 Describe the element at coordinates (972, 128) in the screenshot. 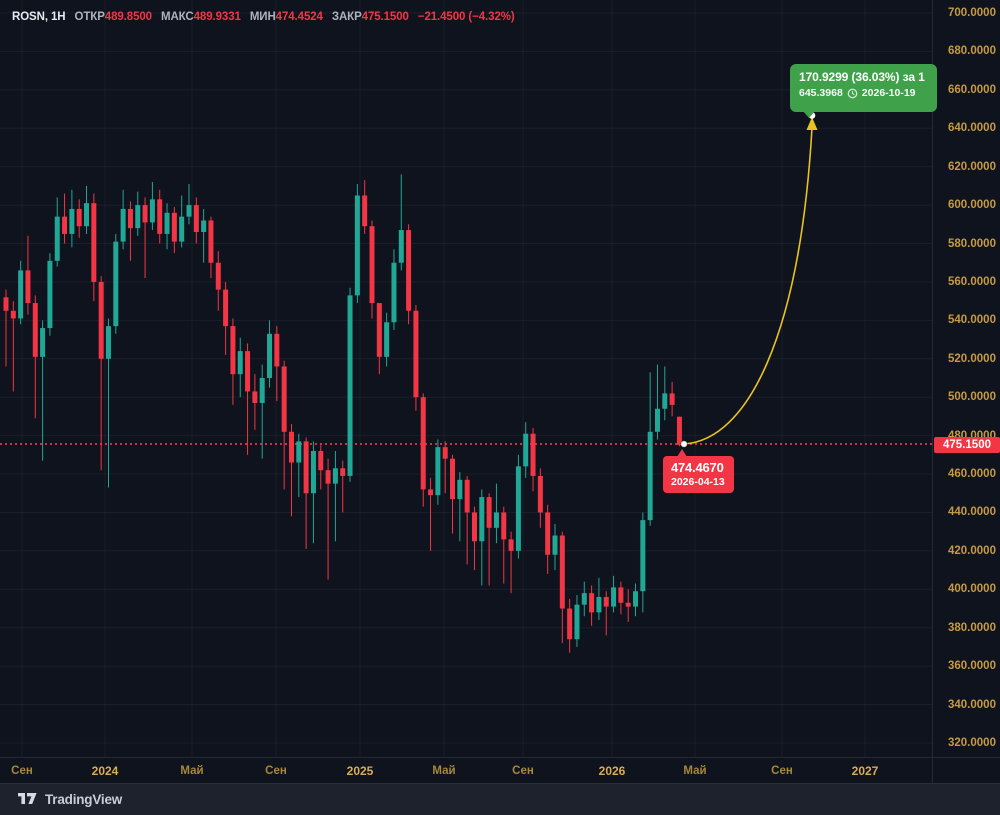

I see `price-tick: 640.0000` at that location.